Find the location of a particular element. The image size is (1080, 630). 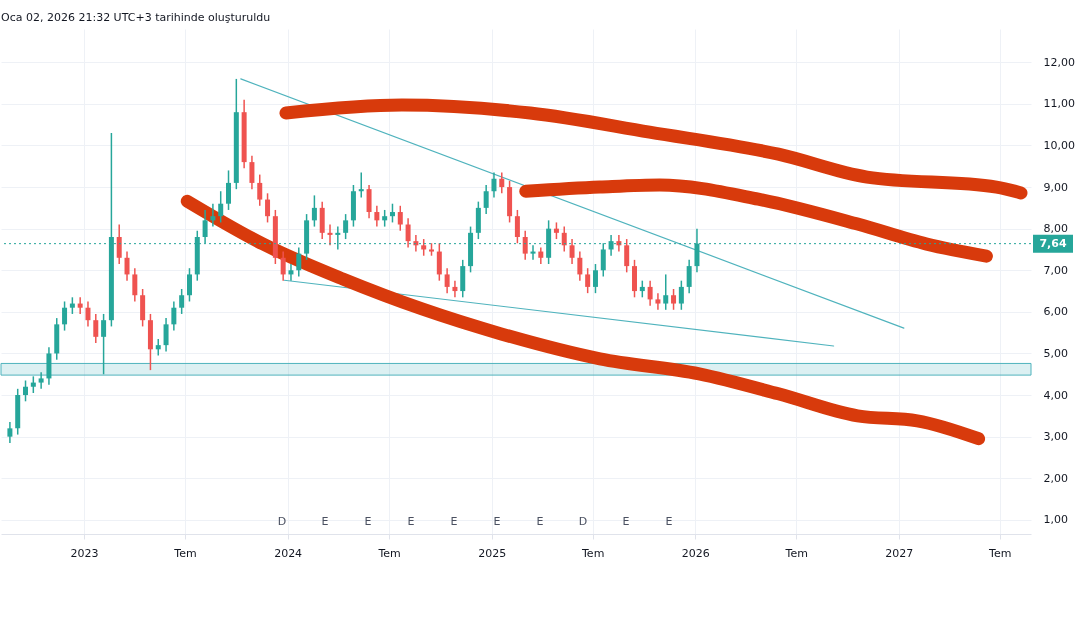

y-tick-label: 6,00 is located at coordinates (1055, 312).